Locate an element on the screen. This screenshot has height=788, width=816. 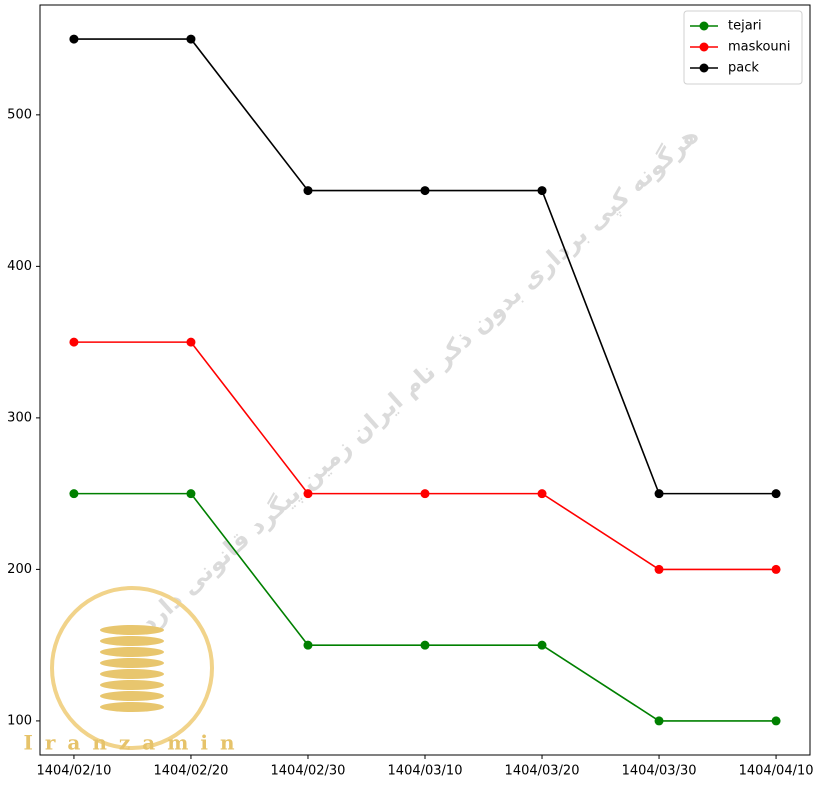
logo-text: Iranzamin is located at coordinates (134, 743).